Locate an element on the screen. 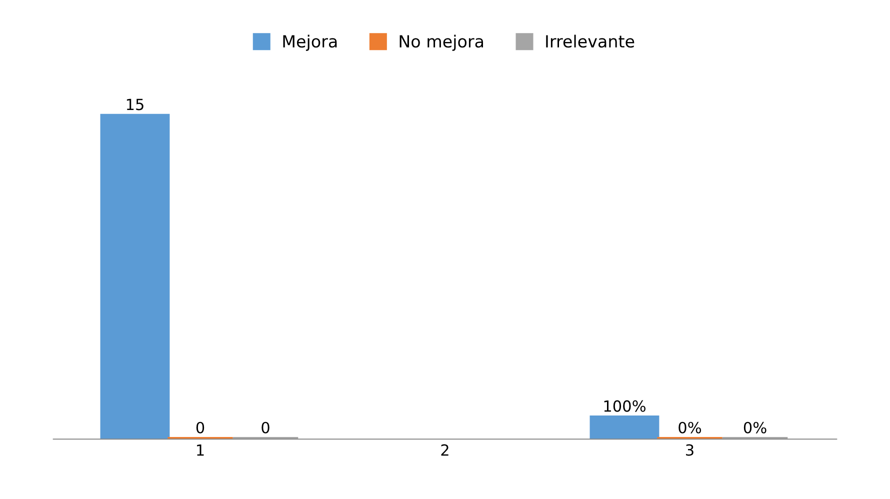 The height and width of the screenshot is (499, 890). data-label: 15 is located at coordinates (135, 104).